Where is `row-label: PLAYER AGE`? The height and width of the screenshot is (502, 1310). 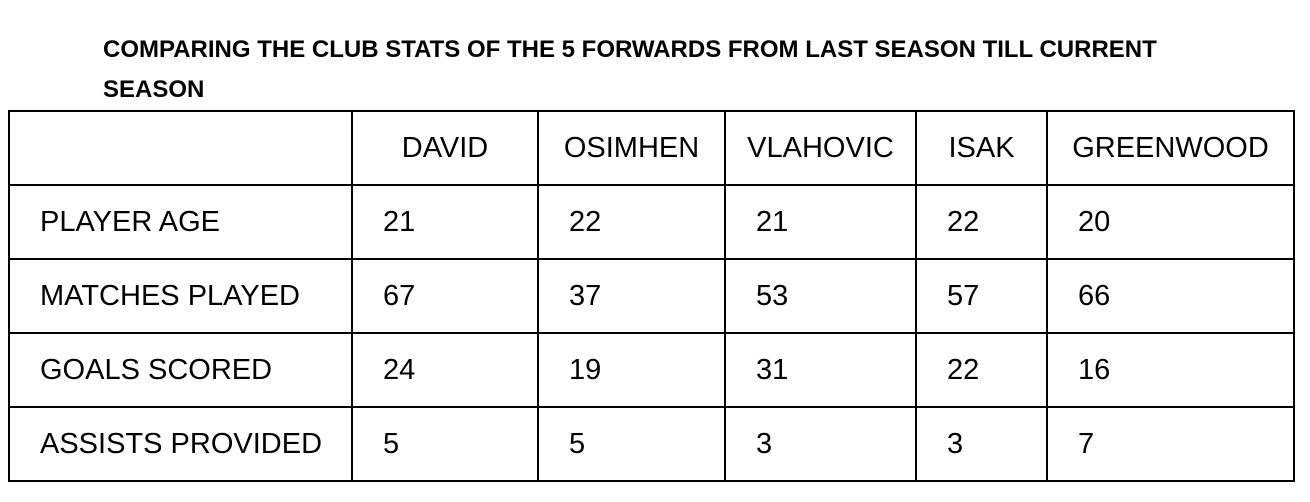
row-label: PLAYER AGE is located at coordinates (180, 222).